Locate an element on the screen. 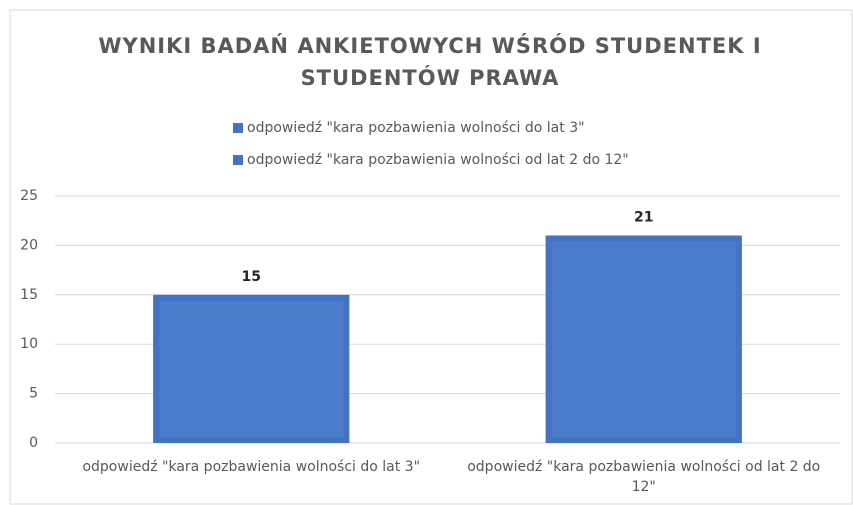 This screenshot has width=853, height=505. y-tick-label: 0 is located at coordinates (33, 443).